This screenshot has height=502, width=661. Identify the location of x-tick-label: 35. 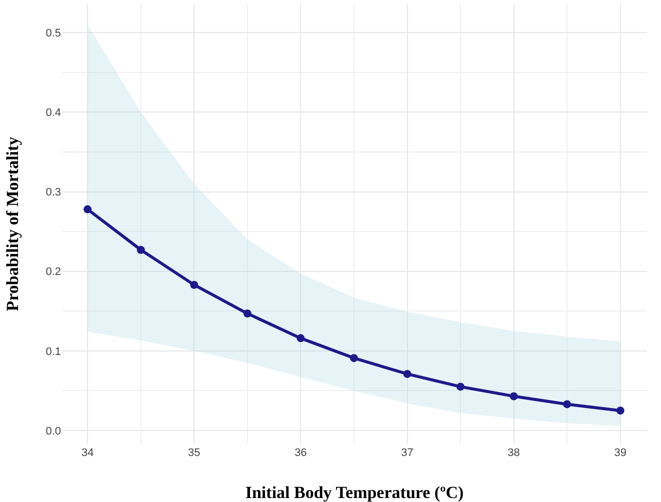
(194, 453).